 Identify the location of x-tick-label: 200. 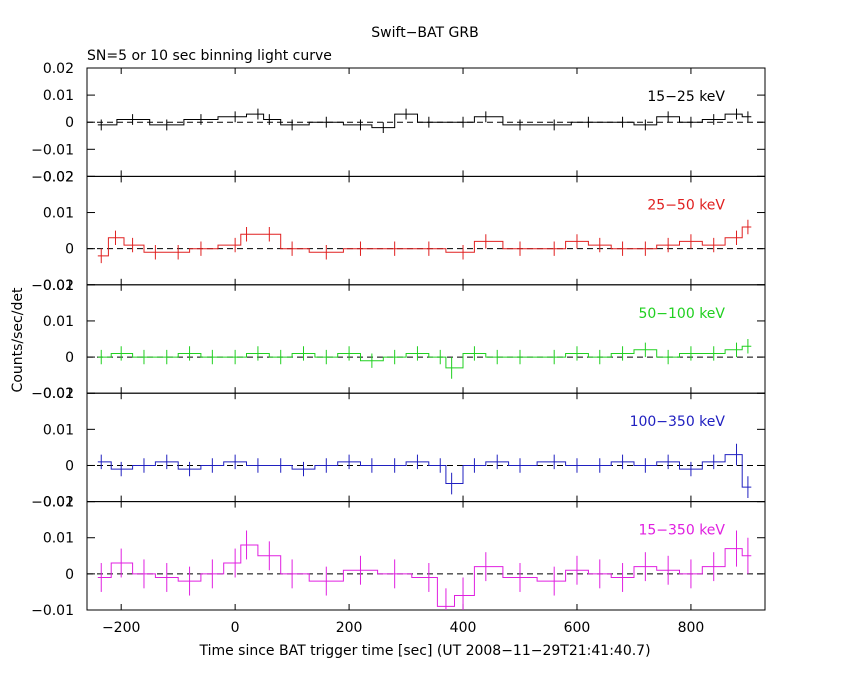
(349, 628).